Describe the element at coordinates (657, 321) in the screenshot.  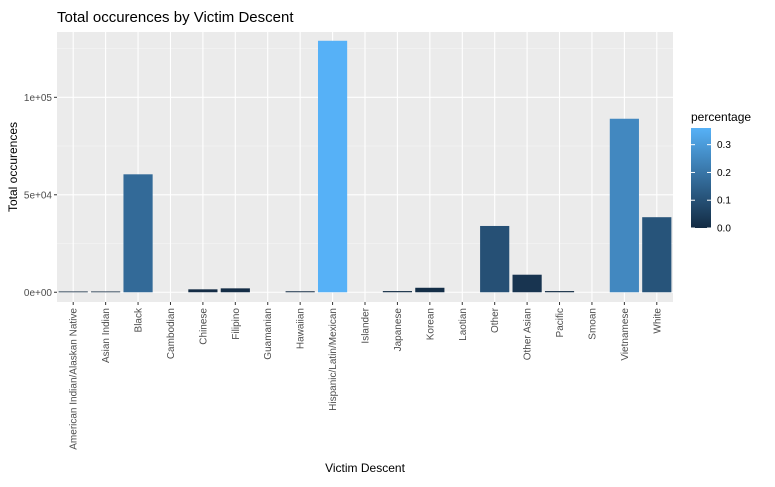
I see `x-tick-label: White` at that location.